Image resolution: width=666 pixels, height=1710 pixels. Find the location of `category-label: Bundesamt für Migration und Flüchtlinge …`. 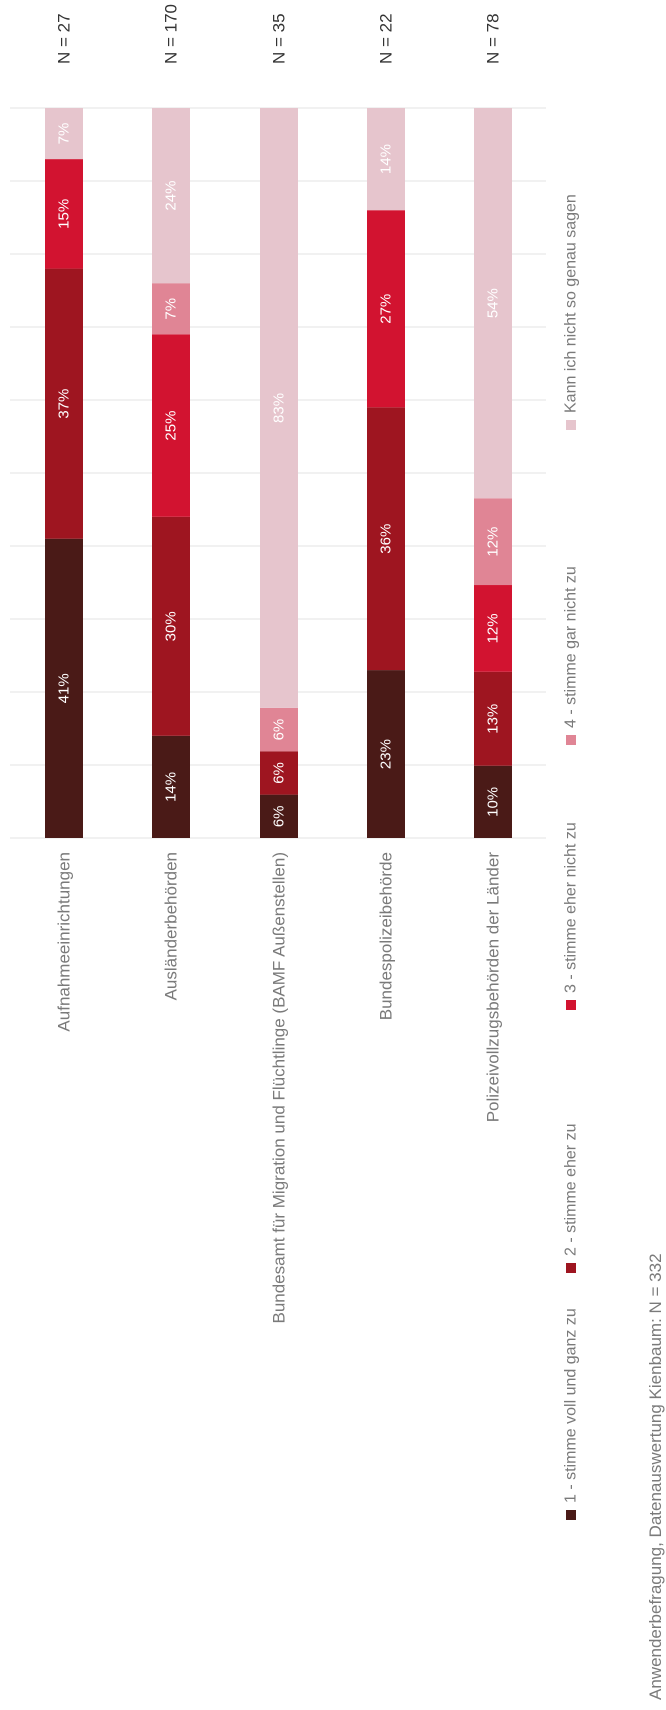

category-label: Bundesamt für Migration und Flüchtlinge … is located at coordinates (279, 1088).